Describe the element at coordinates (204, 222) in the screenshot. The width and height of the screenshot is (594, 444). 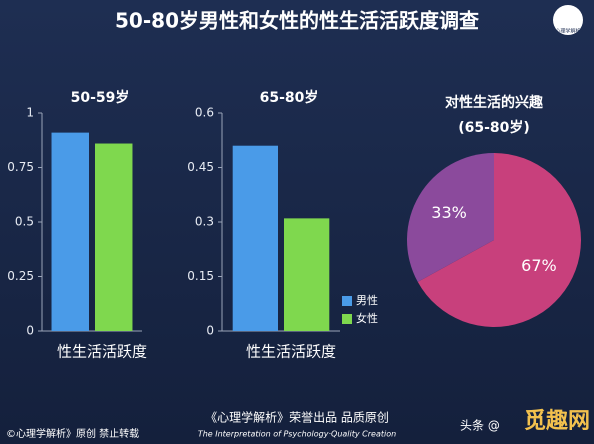
I see `y-tick-label: 0.3` at that location.